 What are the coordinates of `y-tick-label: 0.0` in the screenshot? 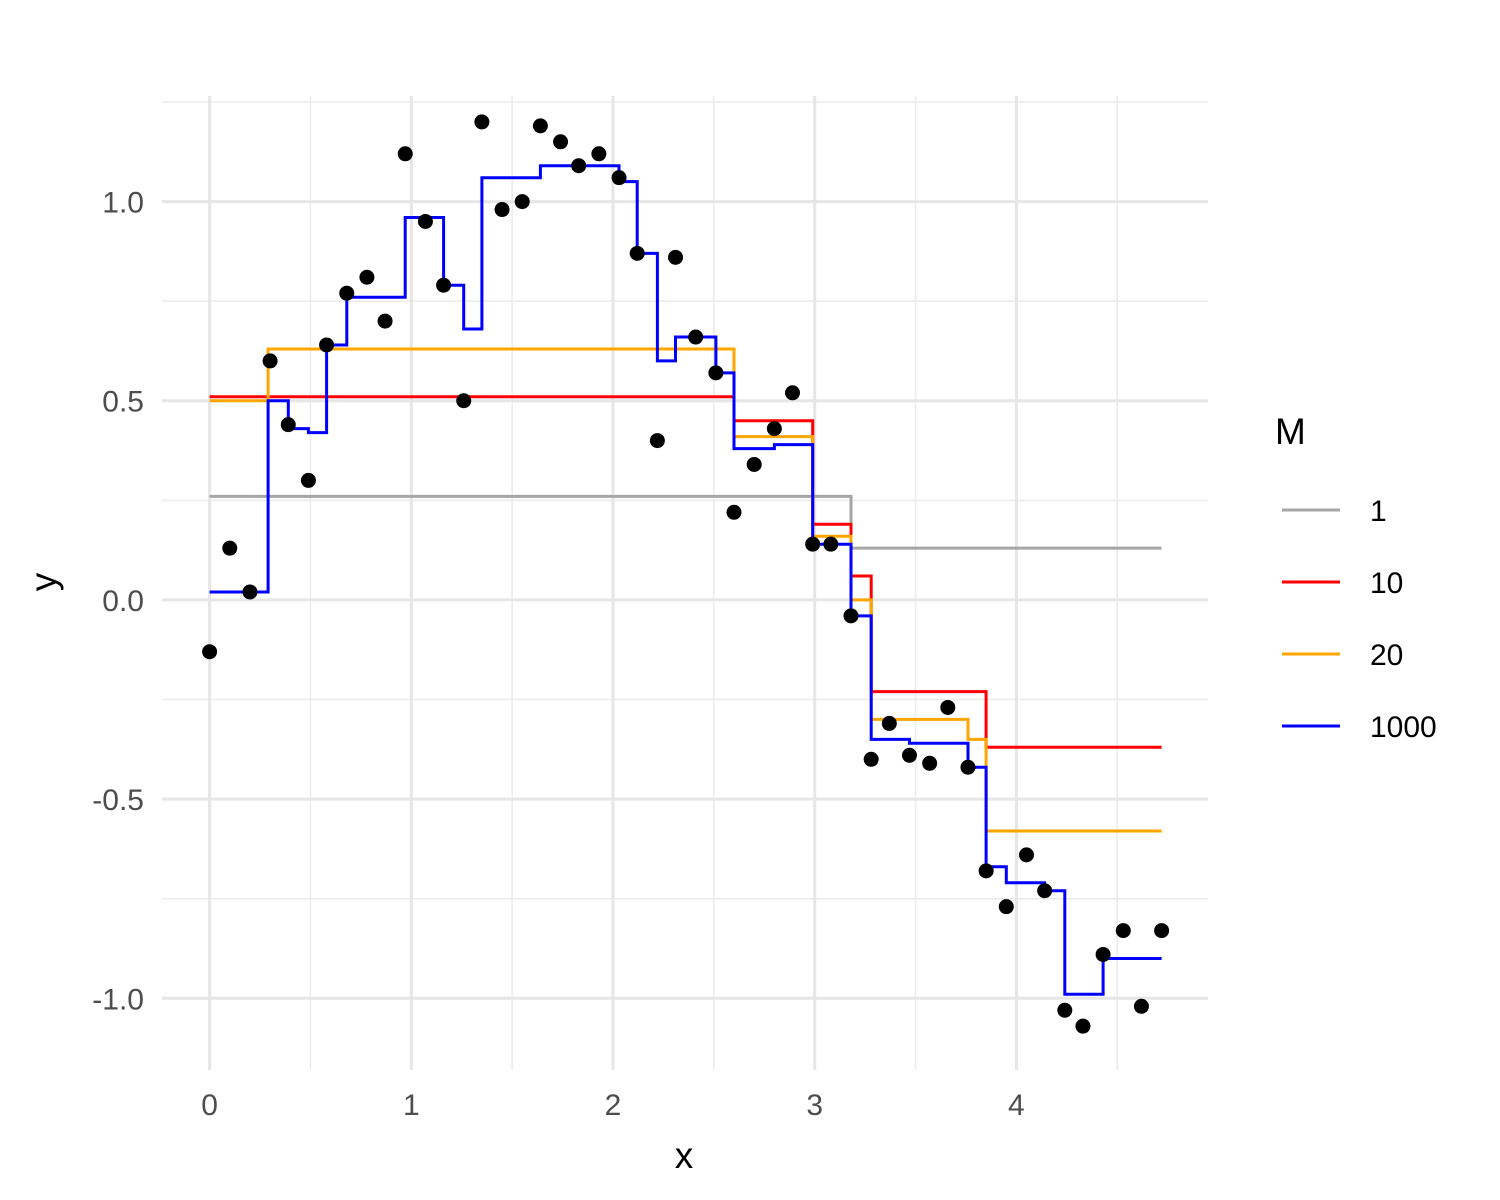 It's located at (123, 601).